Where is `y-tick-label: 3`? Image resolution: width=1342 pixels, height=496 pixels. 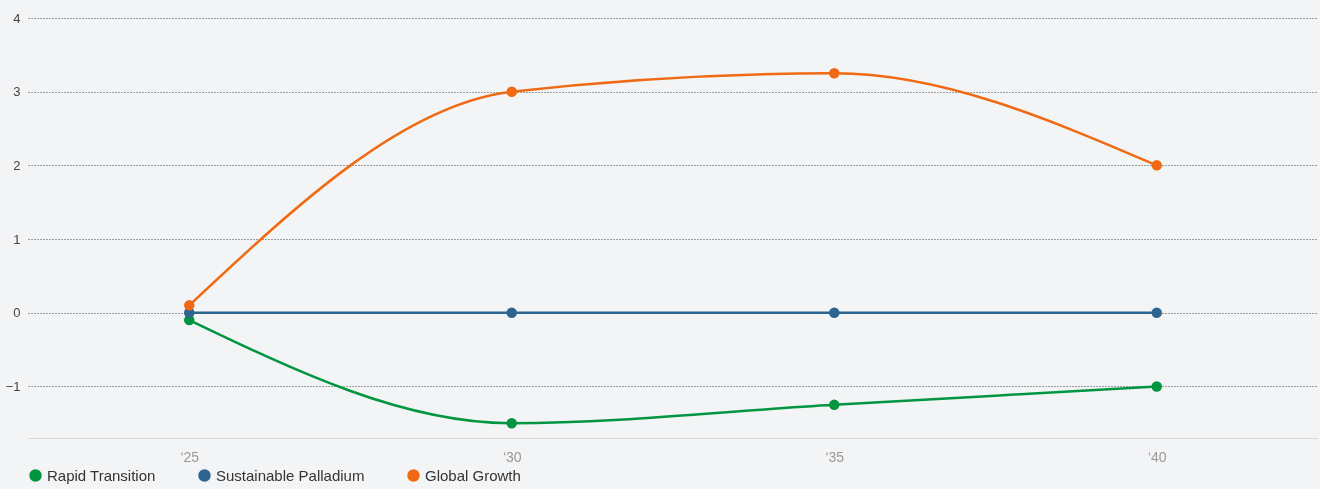
y-tick-label: 3 is located at coordinates (17, 92).